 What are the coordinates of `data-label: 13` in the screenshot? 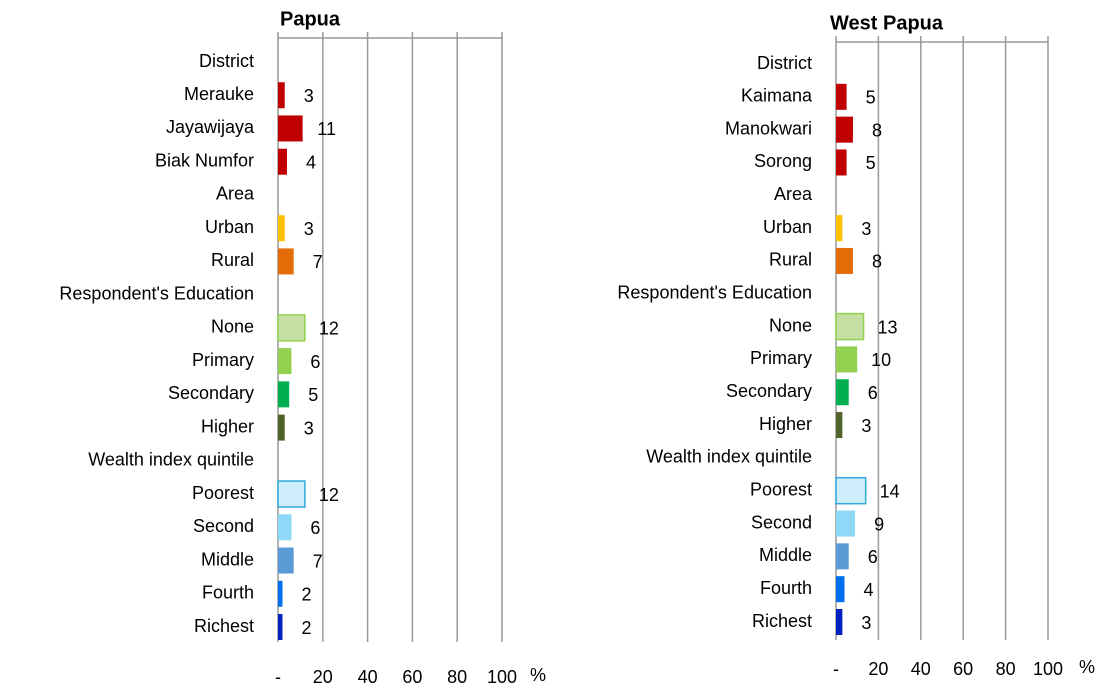 It's located at (888, 327).